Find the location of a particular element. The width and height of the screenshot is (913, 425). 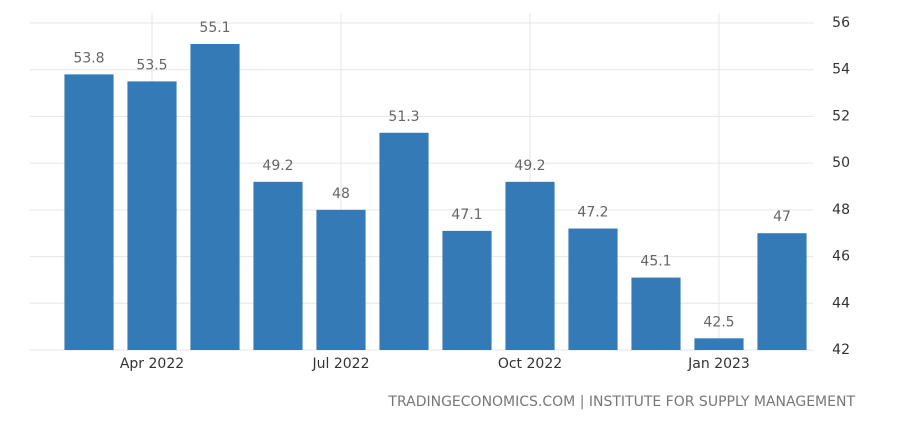

x-tick-label: Jan 2023 is located at coordinates (718, 364).